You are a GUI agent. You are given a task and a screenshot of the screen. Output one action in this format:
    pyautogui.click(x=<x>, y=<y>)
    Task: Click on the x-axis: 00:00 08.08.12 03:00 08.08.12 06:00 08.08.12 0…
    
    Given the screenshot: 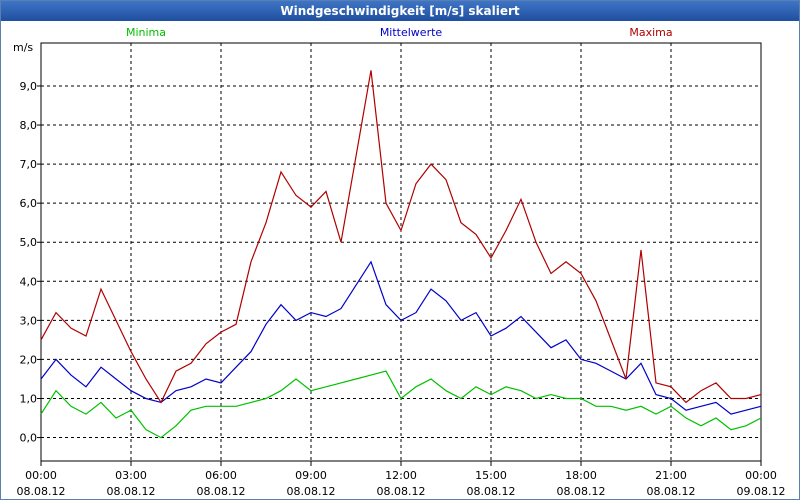 What is the action you would take?
    pyautogui.click(x=401, y=479)
    